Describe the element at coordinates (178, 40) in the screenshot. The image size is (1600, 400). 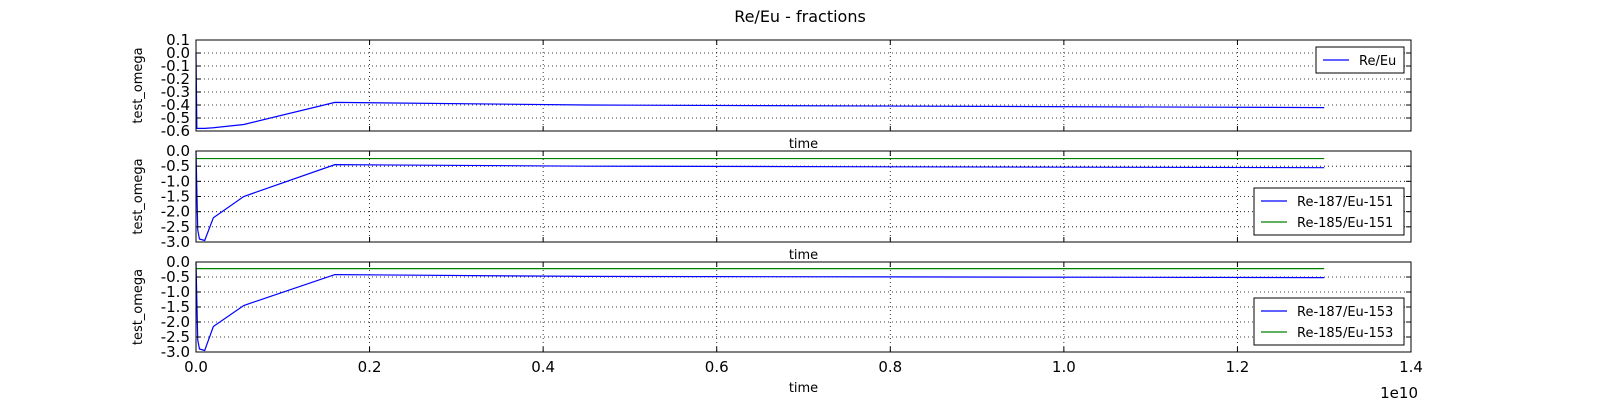
I see `y-tick-label: 0.1` at that location.